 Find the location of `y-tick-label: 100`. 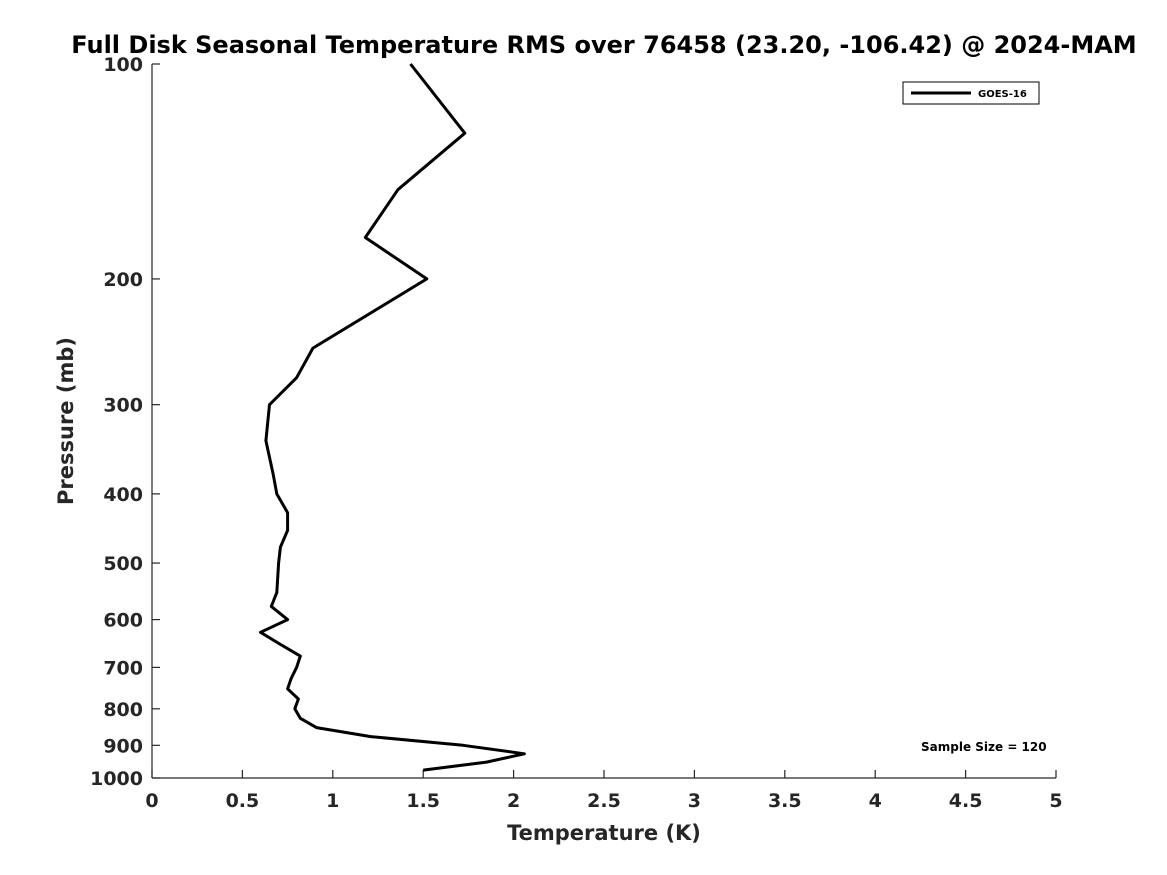

y-tick-label: 100 is located at coordinates (123, 65).